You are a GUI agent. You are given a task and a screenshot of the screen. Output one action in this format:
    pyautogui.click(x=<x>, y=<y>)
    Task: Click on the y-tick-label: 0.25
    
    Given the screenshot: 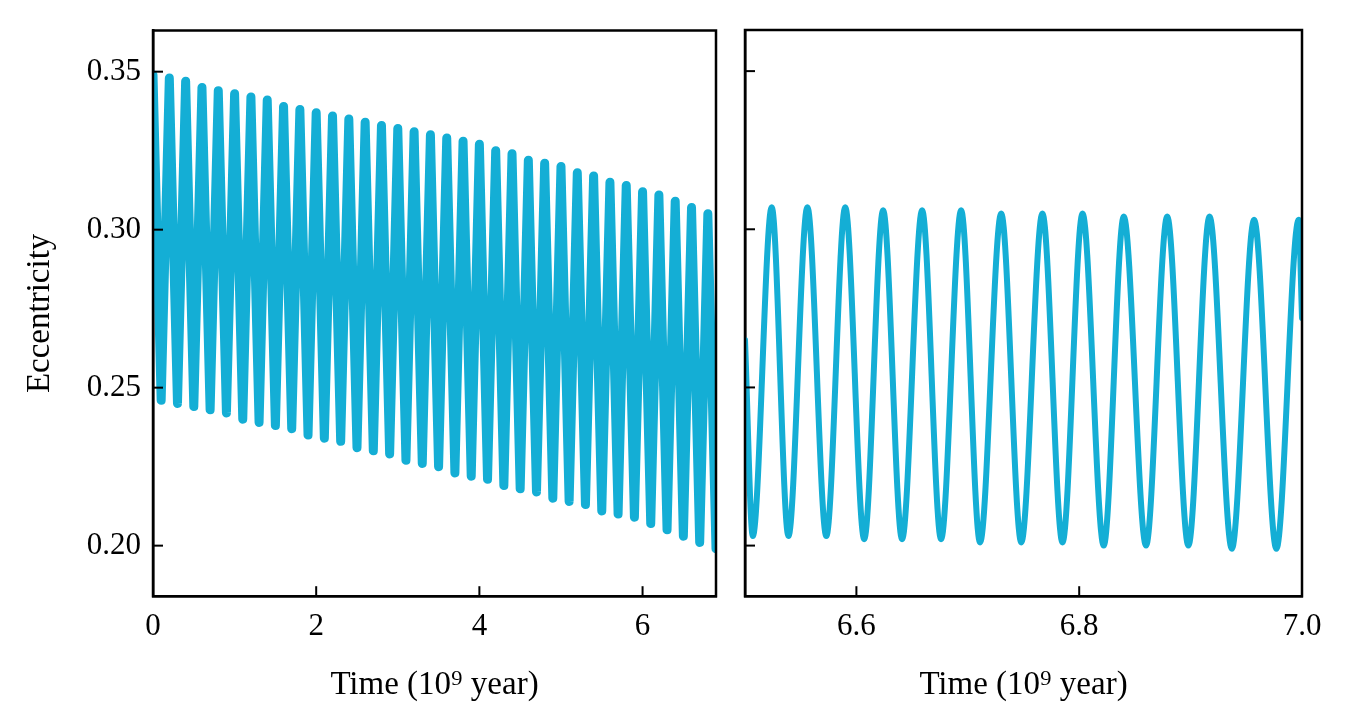 What is the action you would take?
    pyautogui.click(x=113, y=385)
    